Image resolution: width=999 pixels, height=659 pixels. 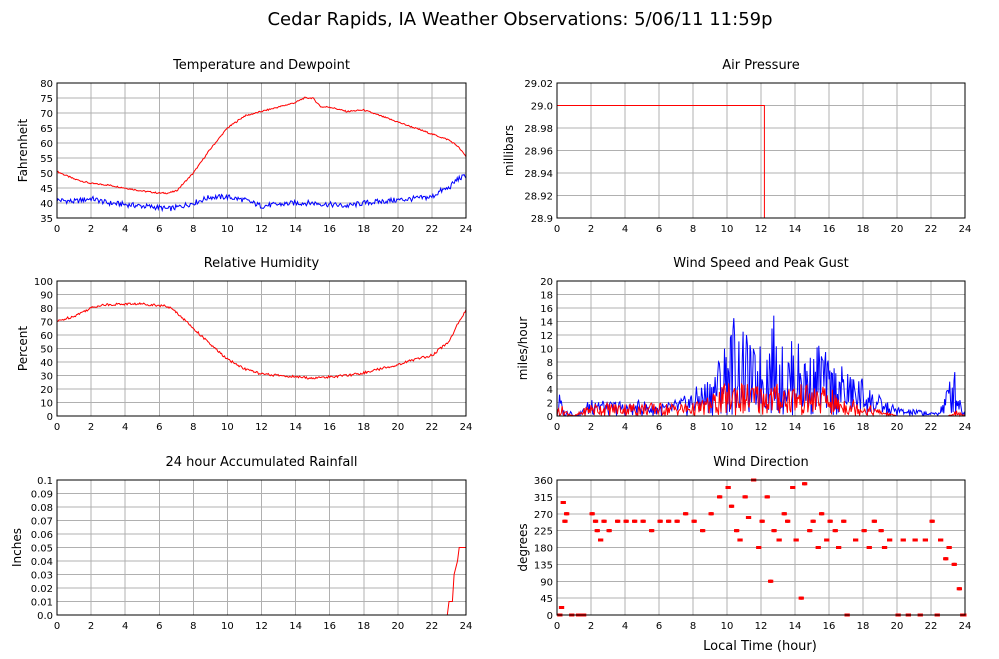 What do you see at coordinates (261, 581) in the screenshot?
I see `rain-series-line` at bounding box center [261, 581].